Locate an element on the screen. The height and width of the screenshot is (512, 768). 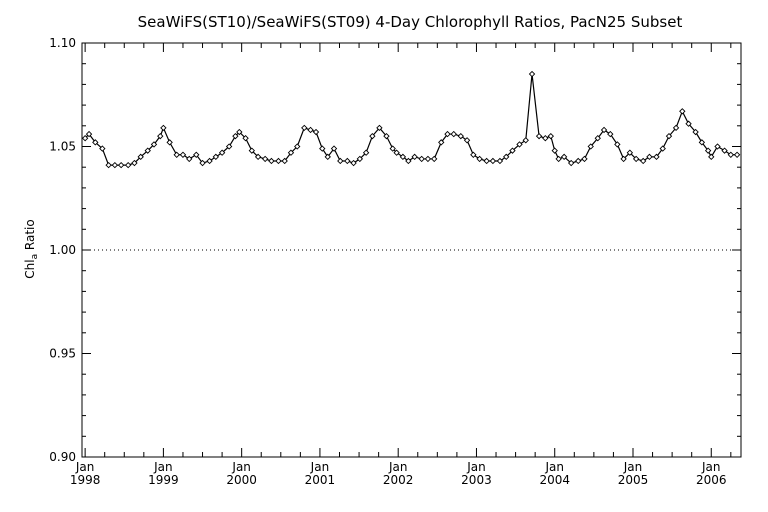
y-tick-label: 1.10 is located at coordinates (62, 43).